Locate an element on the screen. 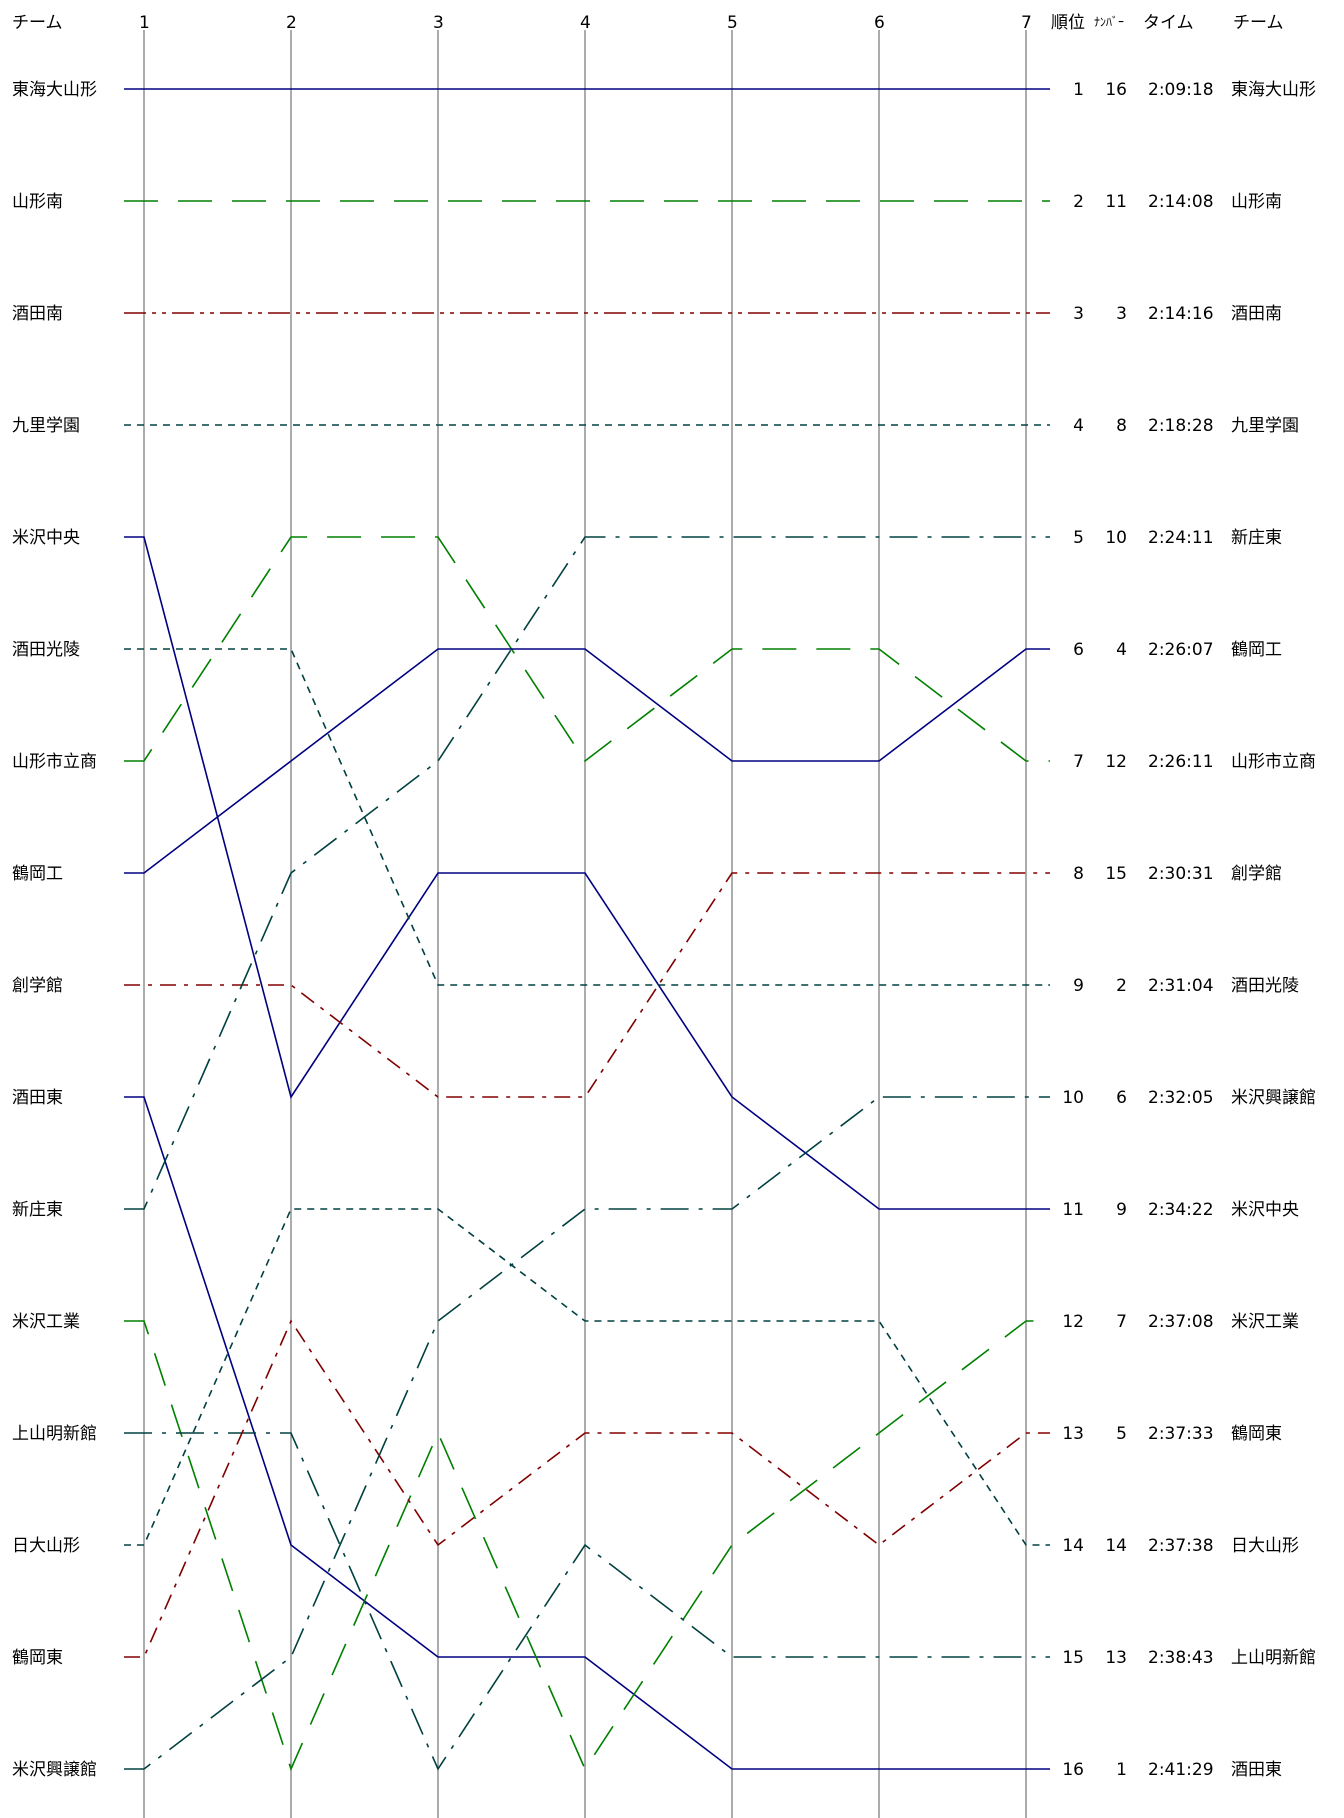 The width and height of the screenshot is (1344, 1818). final-rank: 13 is located at coordinates (1073, 1434).